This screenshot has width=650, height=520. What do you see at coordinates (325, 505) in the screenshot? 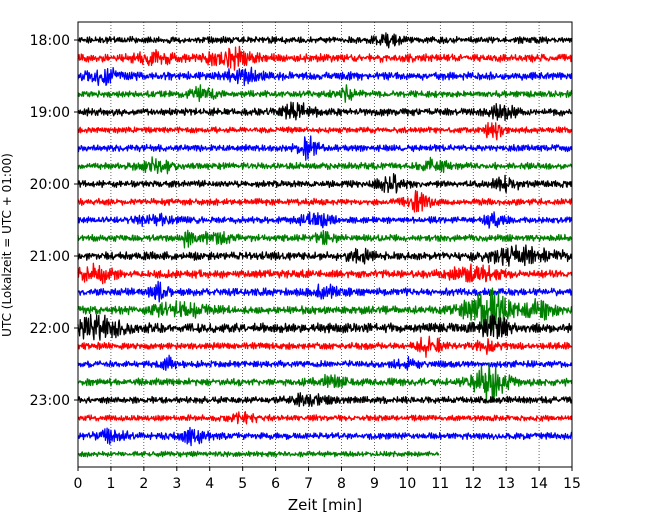
I see `x-axis-label: Zeit [min]` at bounding box center [325, 505].